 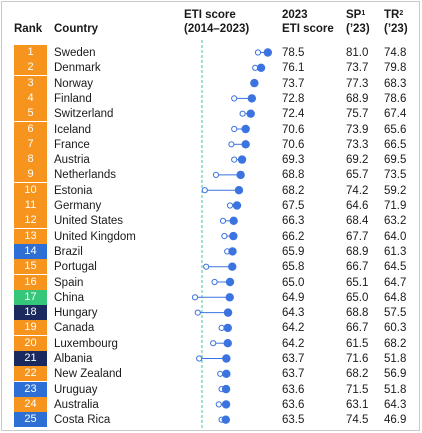 I want to click on table-row: 4 Finland 72.8 68.9 78.6, so click(x=211, y=98).